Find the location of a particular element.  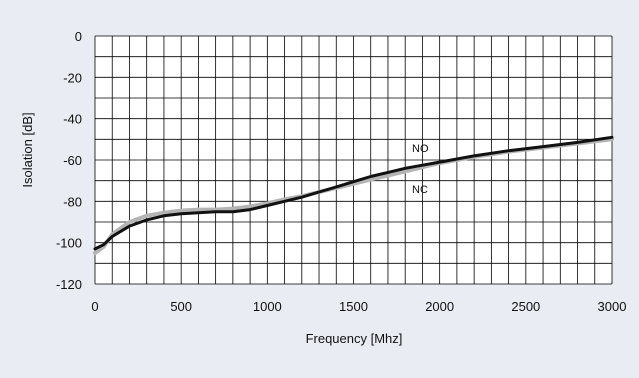

x-tick-label: 0 is located at coordinates (94, 306).